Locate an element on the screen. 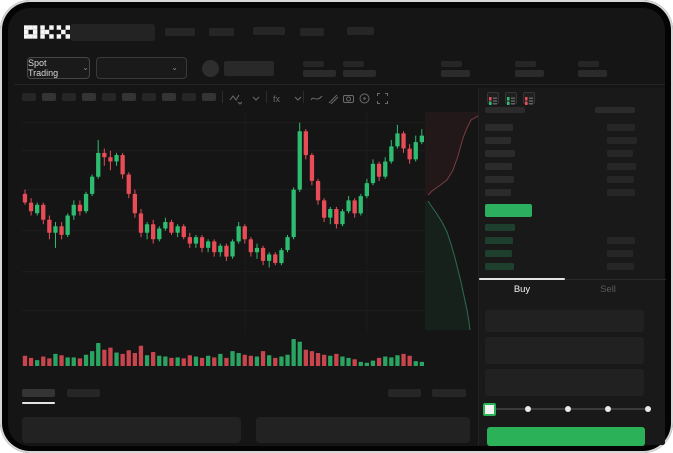 The height and width of the screenshot is (453, 673). pair-name-placeholder is located at coordinates (249, 68).